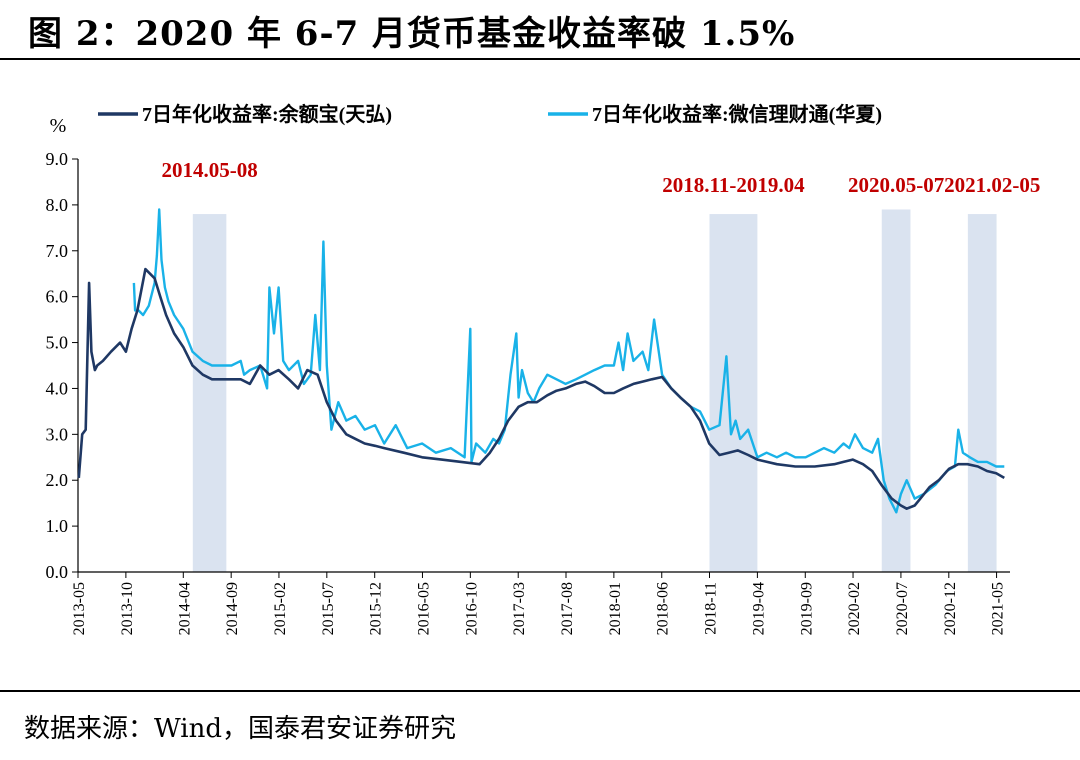 The width and height of the screenshot is (1080, 760). What do you see at coordinates (950, 608) in the screenshot?
I see `x-tick-label: 2020-12` at bounding box center [950, 608].